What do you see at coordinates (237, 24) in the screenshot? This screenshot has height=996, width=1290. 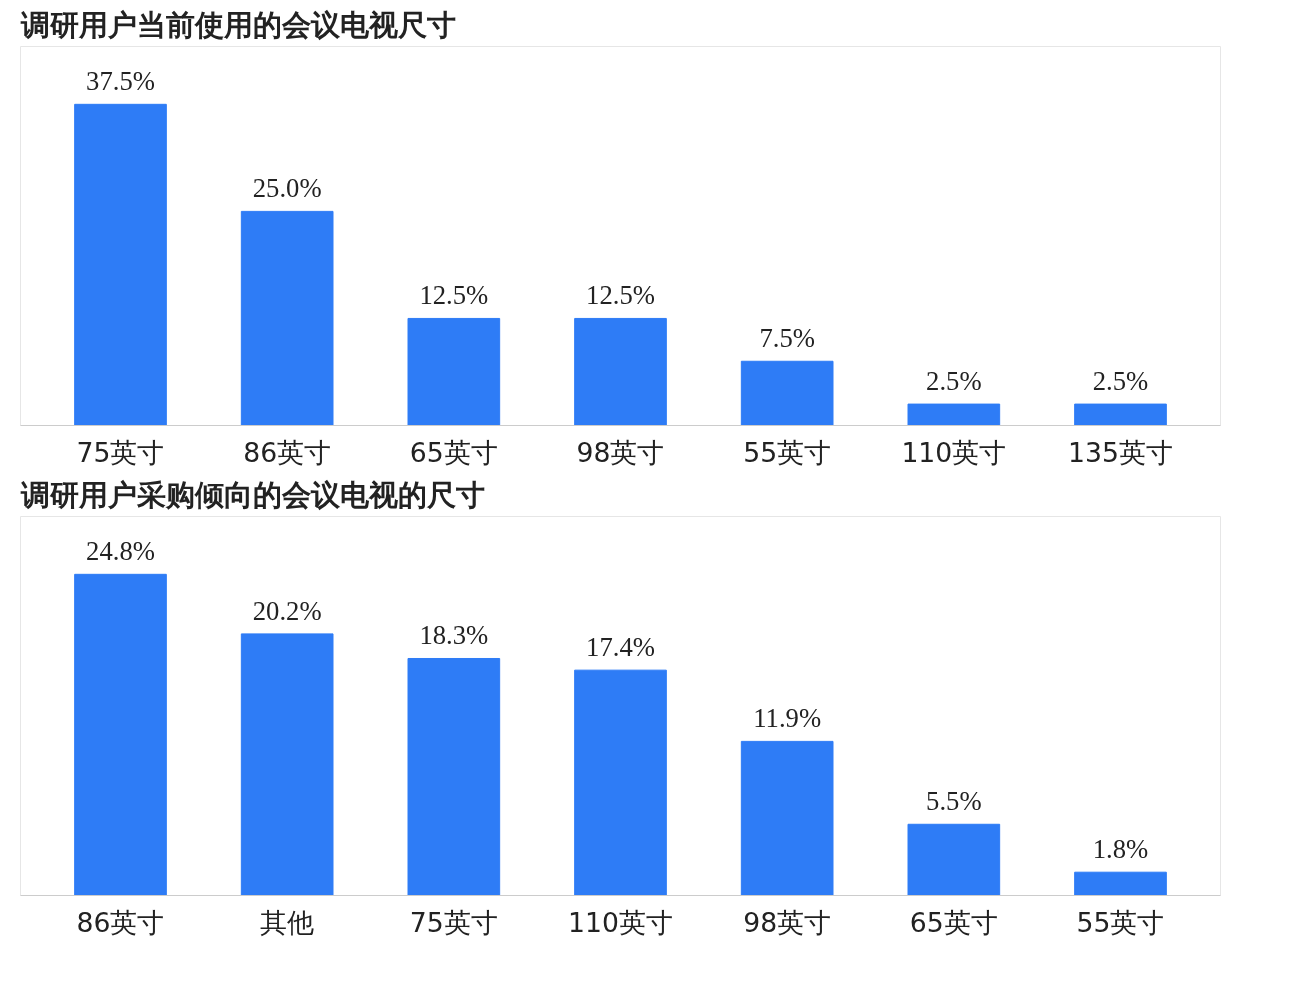 I see `chart-title: 调研用户当前使用的会议电视尺寸` at bounding box center [237, 24].